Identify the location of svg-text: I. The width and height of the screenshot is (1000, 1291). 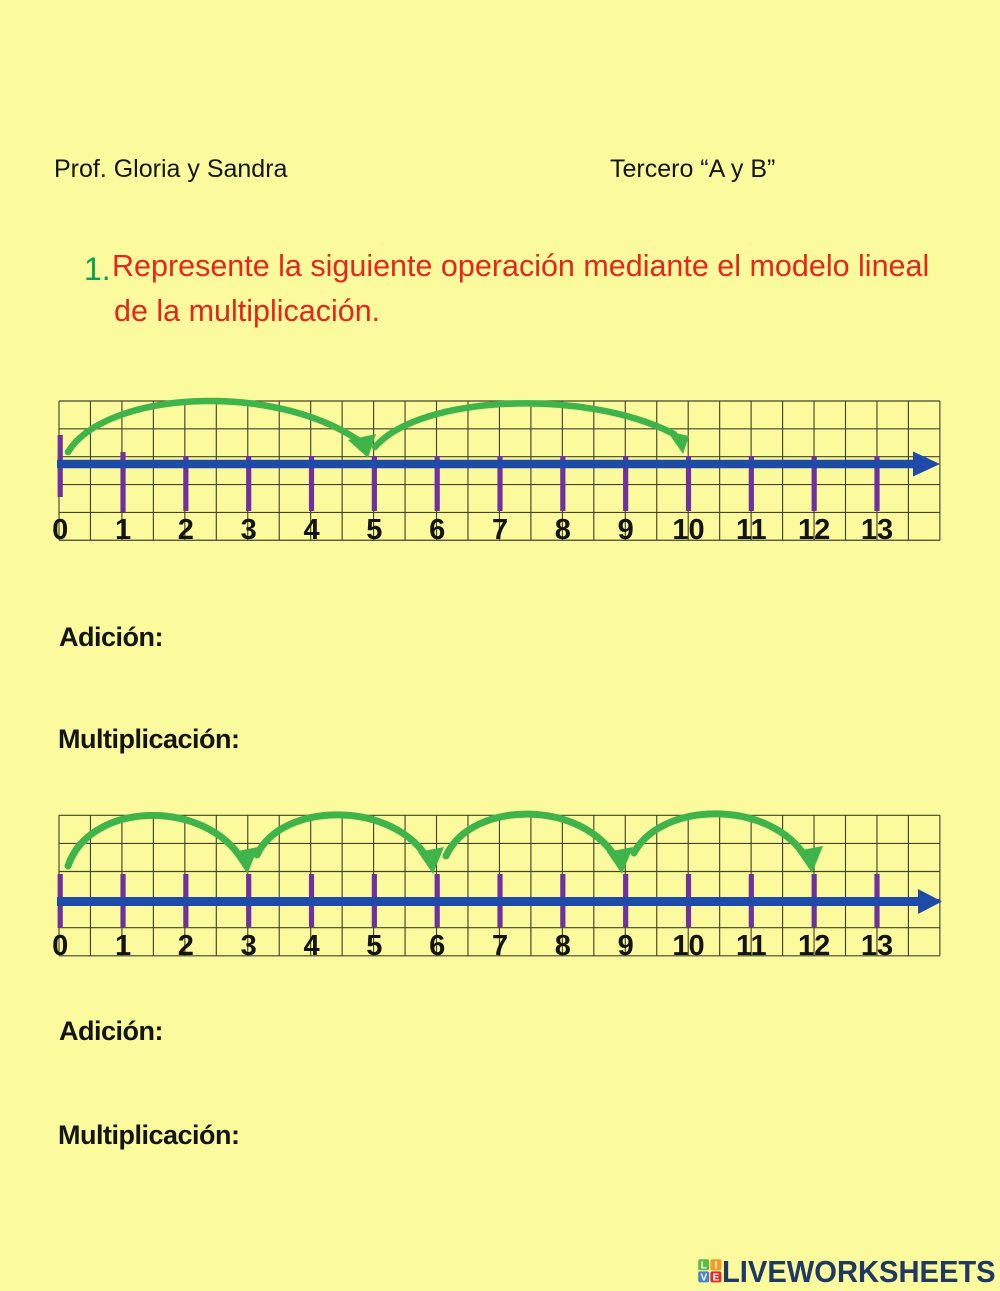
(716, 1265).